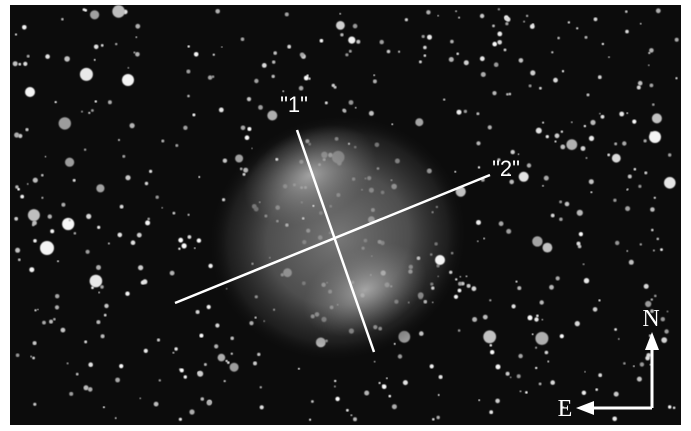 This screenshot has height=431, width=691. Describe the element at coordinates (650, 319) in the screenshot. I see `north-label: N` at that location.